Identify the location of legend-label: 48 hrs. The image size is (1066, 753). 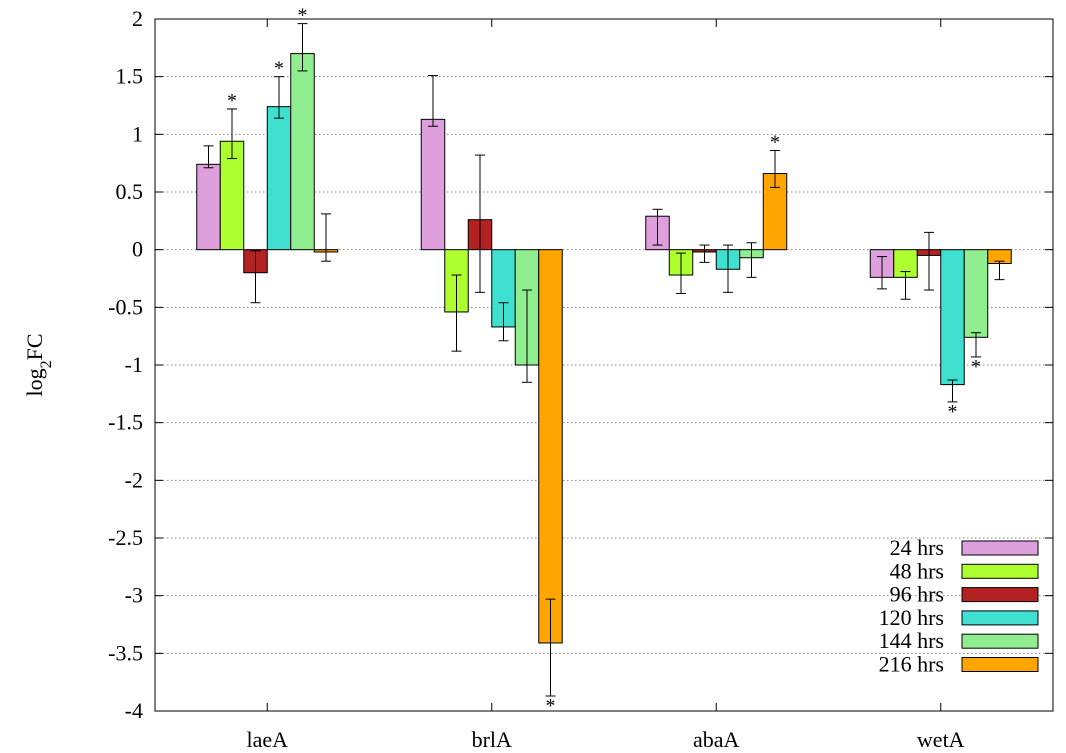
(917, 570).